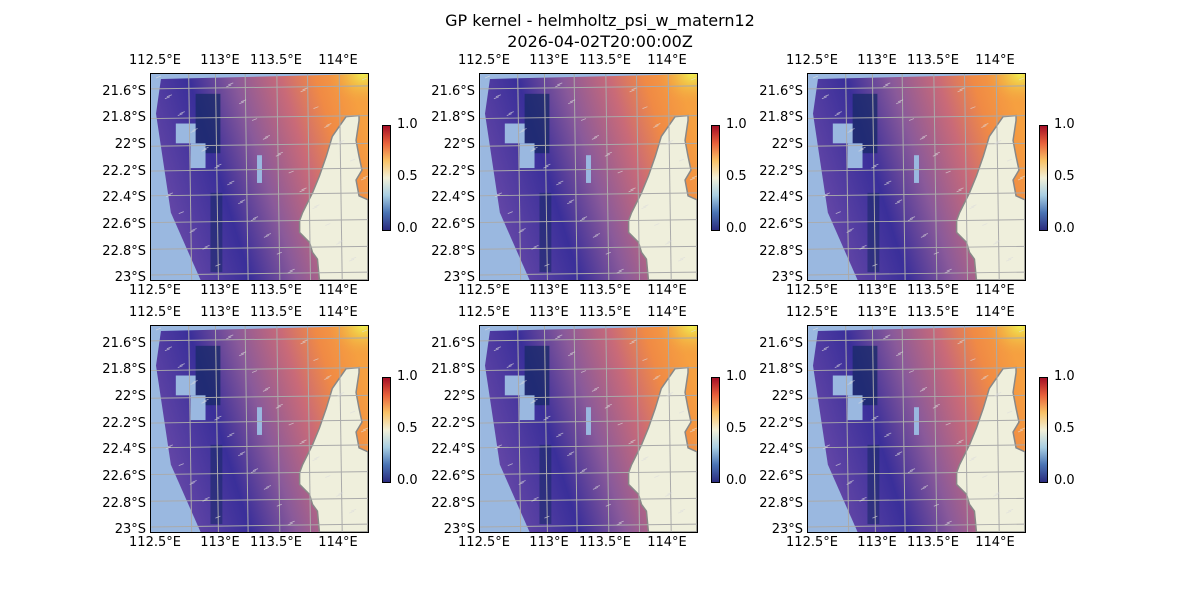 The image size is (1200, 600). I want to click on lat-tick-label: 21.8°S, so click(453, 369).